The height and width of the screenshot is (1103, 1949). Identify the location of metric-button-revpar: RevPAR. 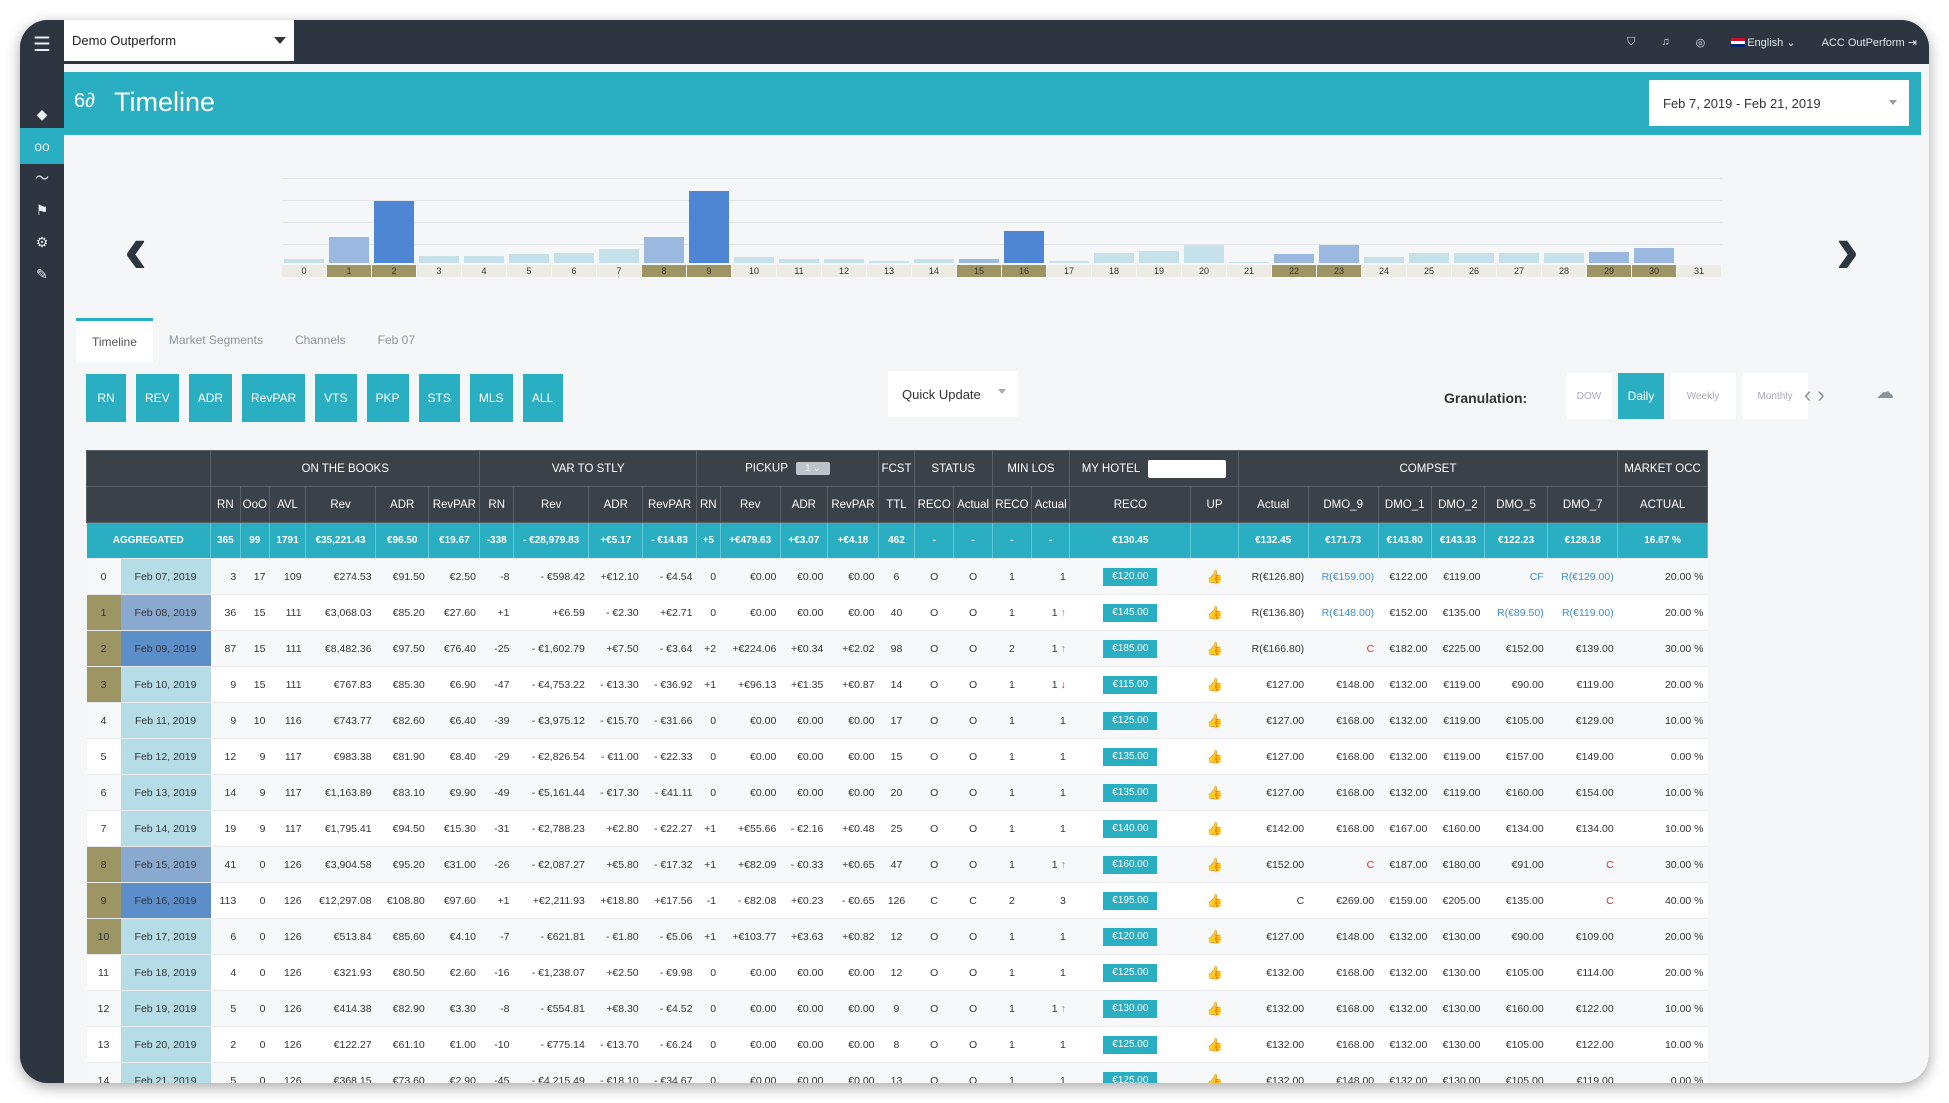
(274, 398).